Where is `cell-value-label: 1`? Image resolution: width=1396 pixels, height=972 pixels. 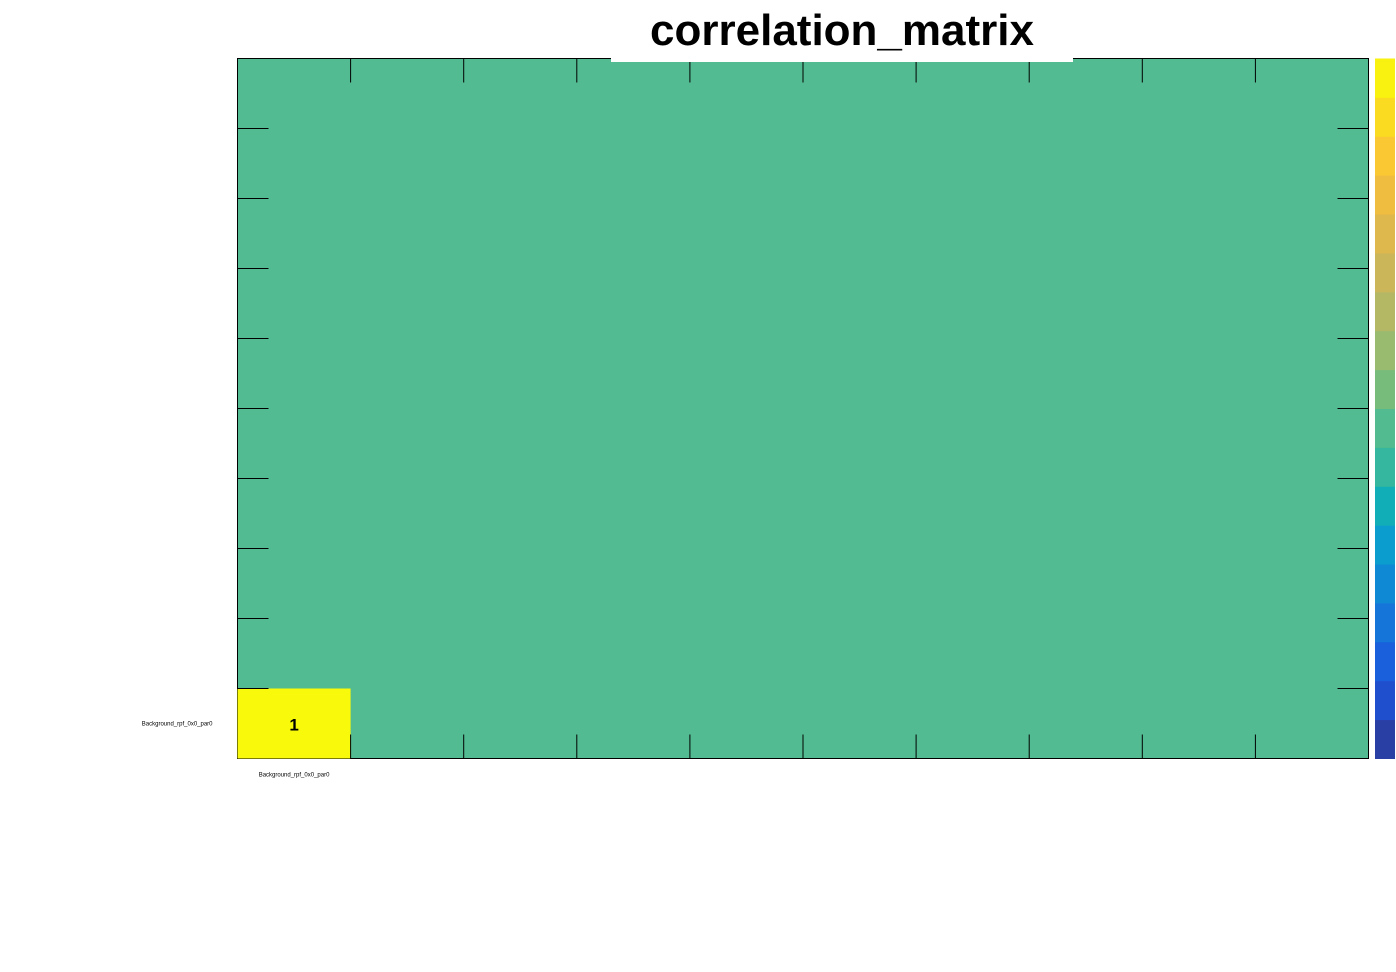 cell-value-label: 1 is located at coordinates (293, 725).